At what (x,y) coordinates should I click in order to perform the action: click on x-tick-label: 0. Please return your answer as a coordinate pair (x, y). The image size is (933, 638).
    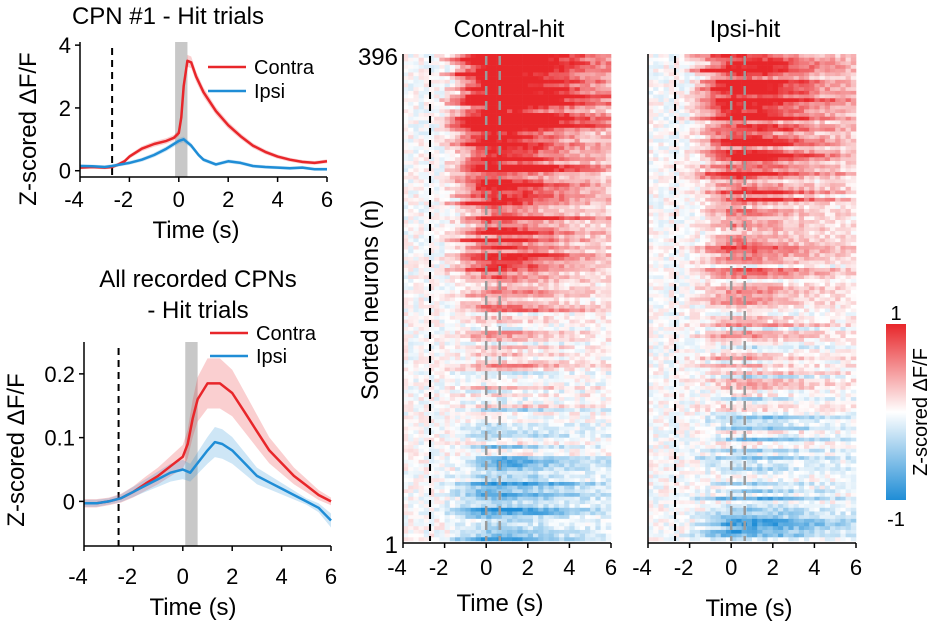
    Looking at the image, I should click on (179, 199).